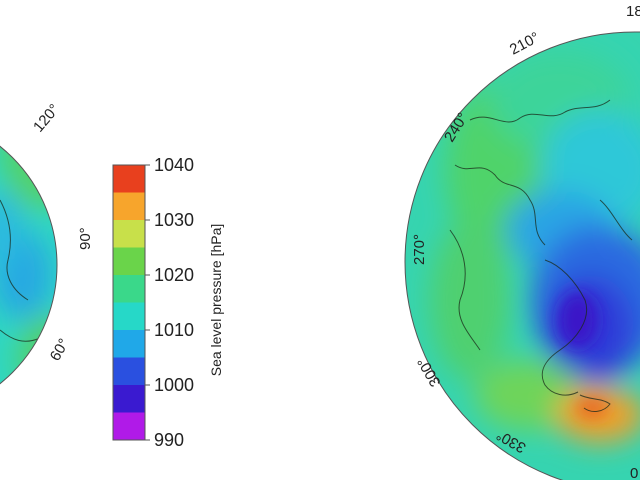 The height and width of the screenshot is (480, 640). Describe the element at coordinates (633, 11) in the screenshot. I see `right-lon-label-top: 18` at that location.